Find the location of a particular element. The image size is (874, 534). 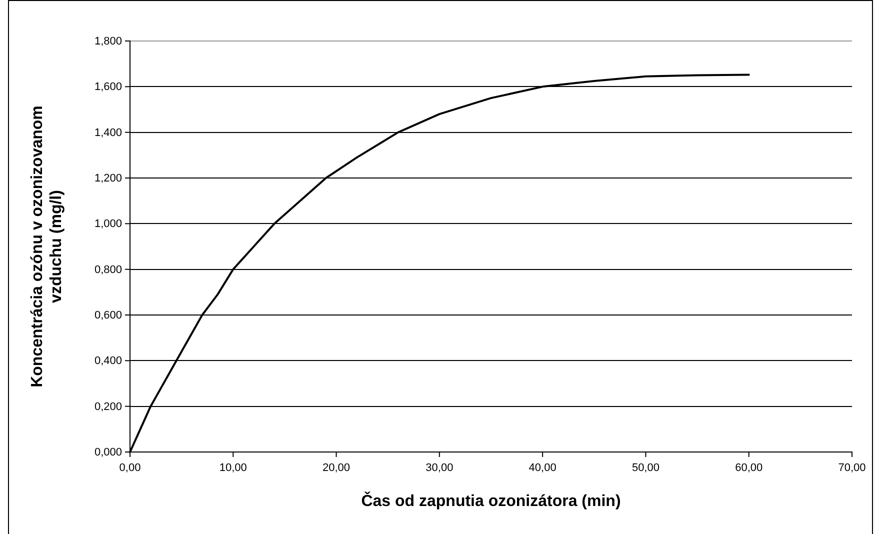

x-tick-label: 70,00 is located at coordinates (852, 468).